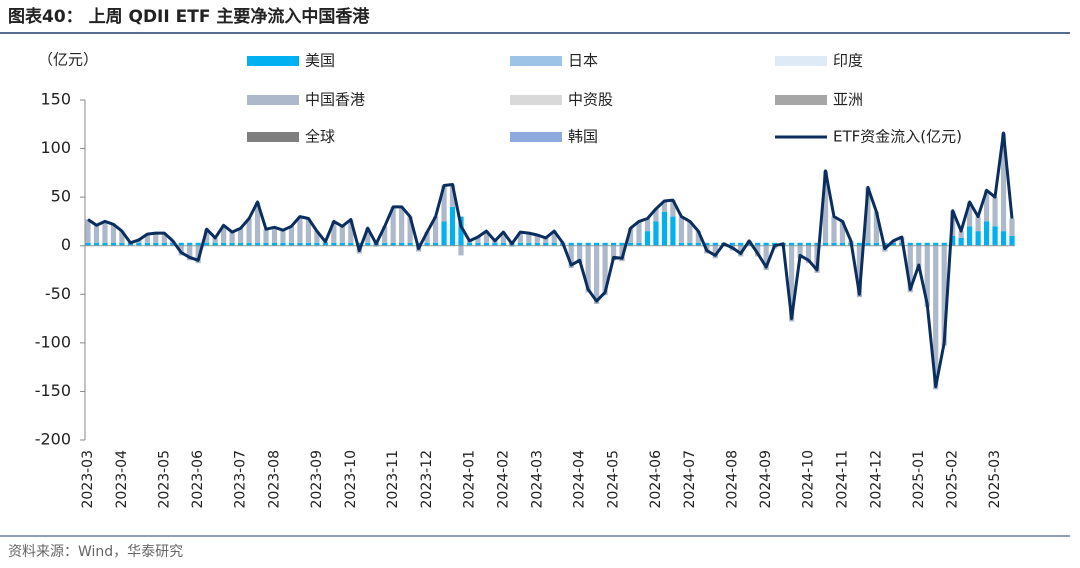  I want to click on x-tick-label: 2024-04, so click(580, 479).